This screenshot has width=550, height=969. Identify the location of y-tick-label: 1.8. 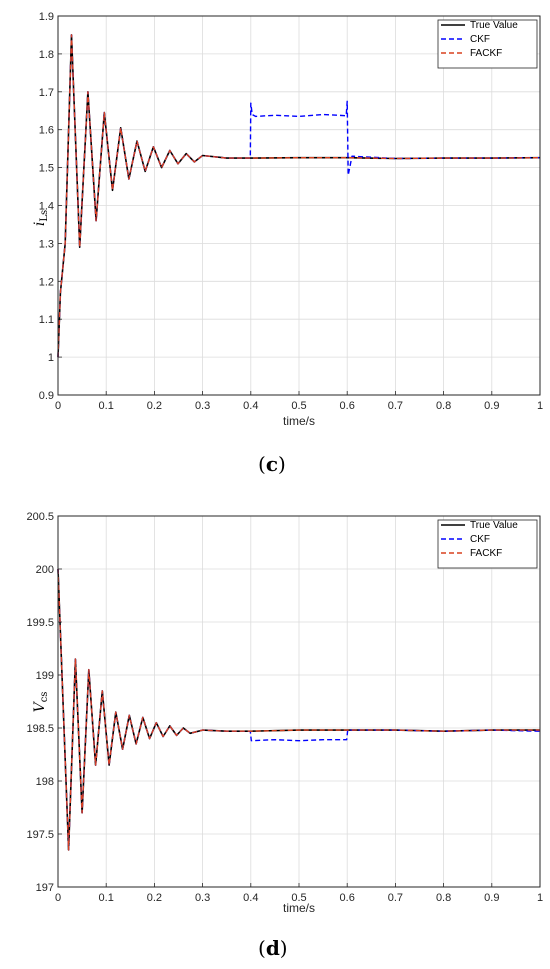
(46, 55).